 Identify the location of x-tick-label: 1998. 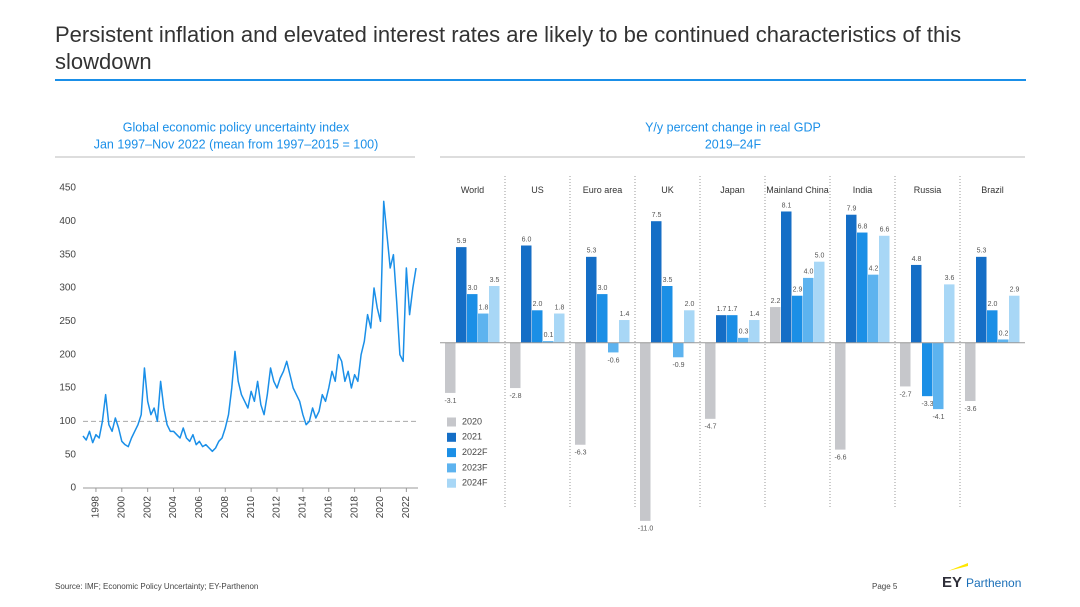
(96, 507).